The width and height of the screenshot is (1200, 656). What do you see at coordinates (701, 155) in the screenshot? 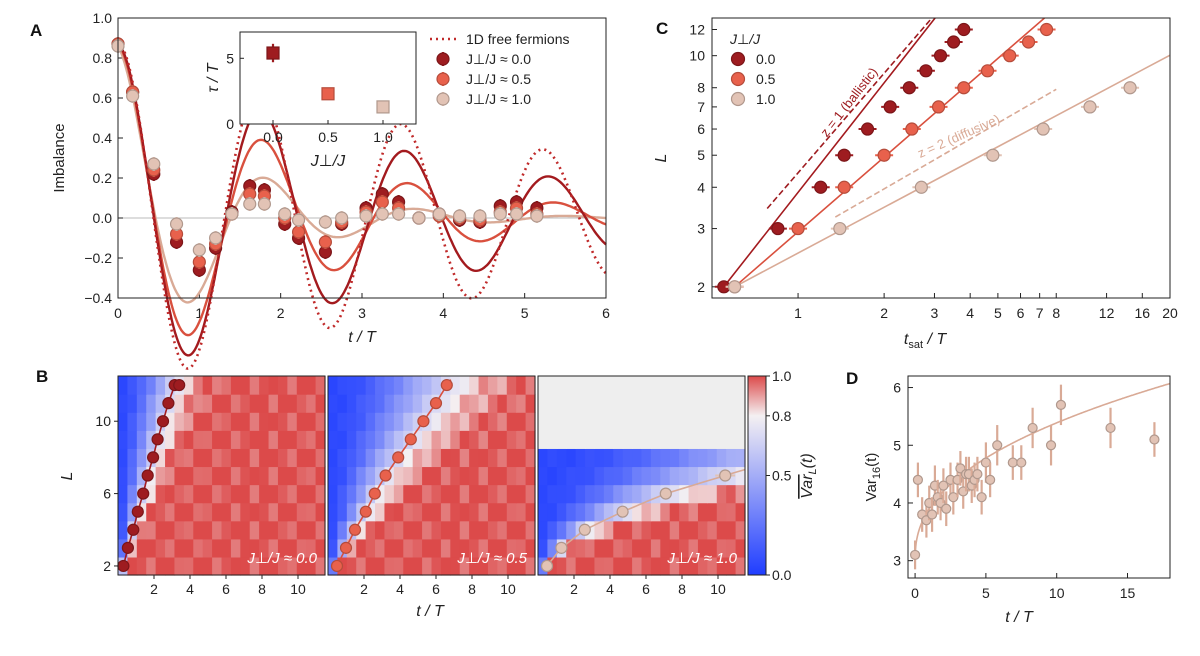
I see `y-tick-label: 5` at bounding box center [701, 155].